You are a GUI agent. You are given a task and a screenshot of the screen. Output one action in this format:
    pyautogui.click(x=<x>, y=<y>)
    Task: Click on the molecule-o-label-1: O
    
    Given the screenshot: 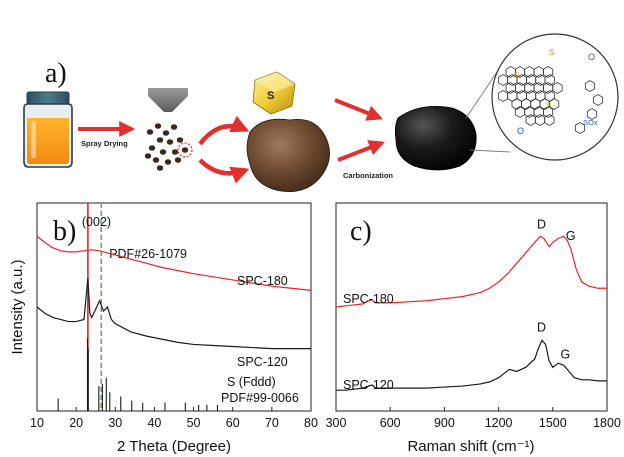 What is the action you would take?
    pyautogui.click(x=591, y=57)
    